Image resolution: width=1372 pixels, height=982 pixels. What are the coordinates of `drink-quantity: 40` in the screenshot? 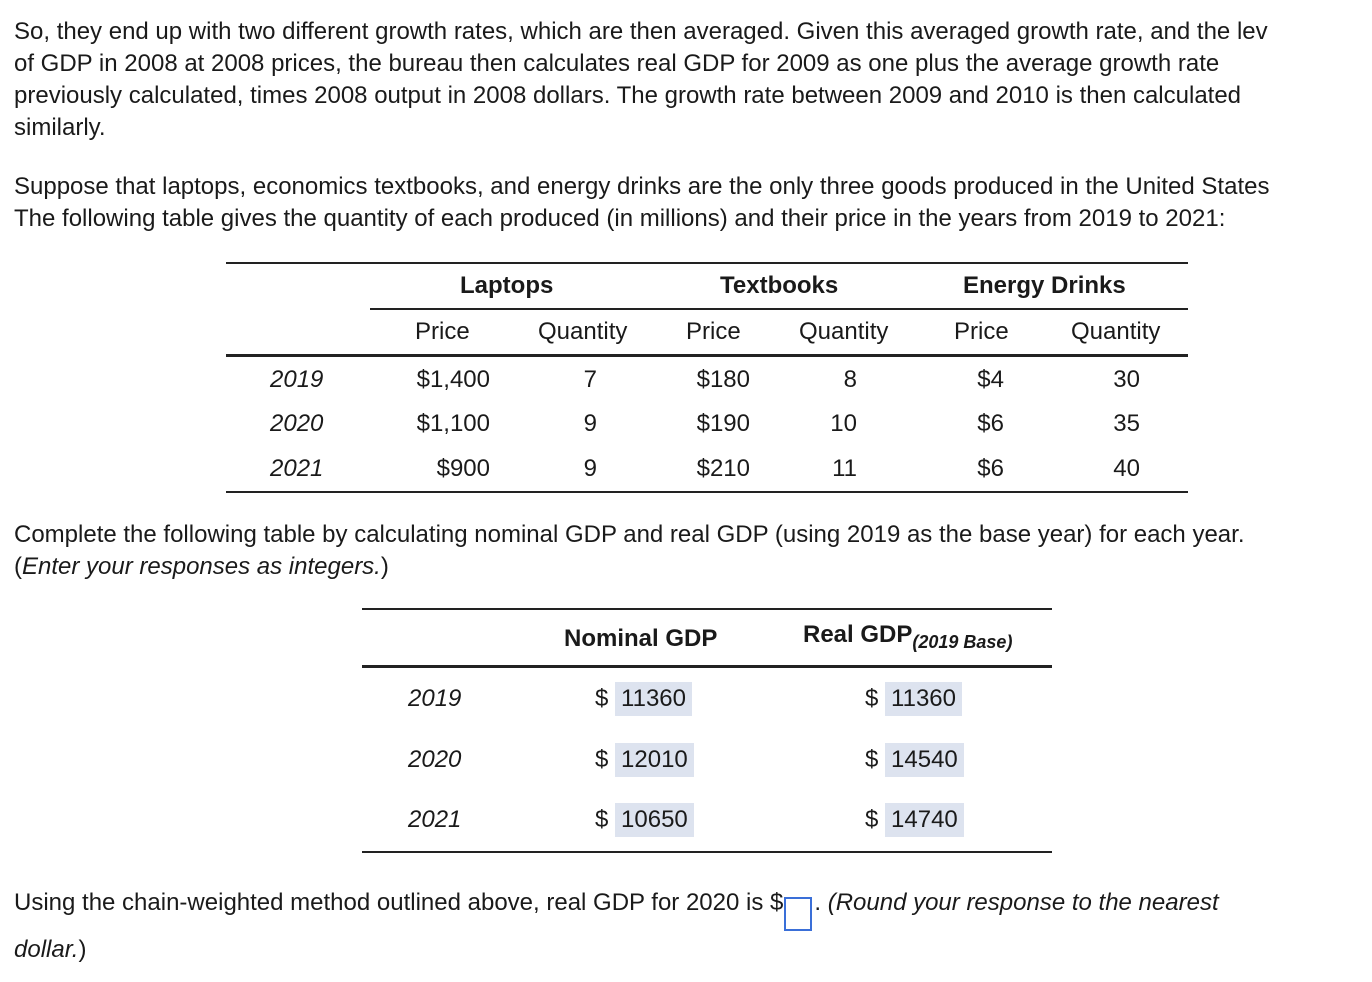 It's located at (1126, 468).